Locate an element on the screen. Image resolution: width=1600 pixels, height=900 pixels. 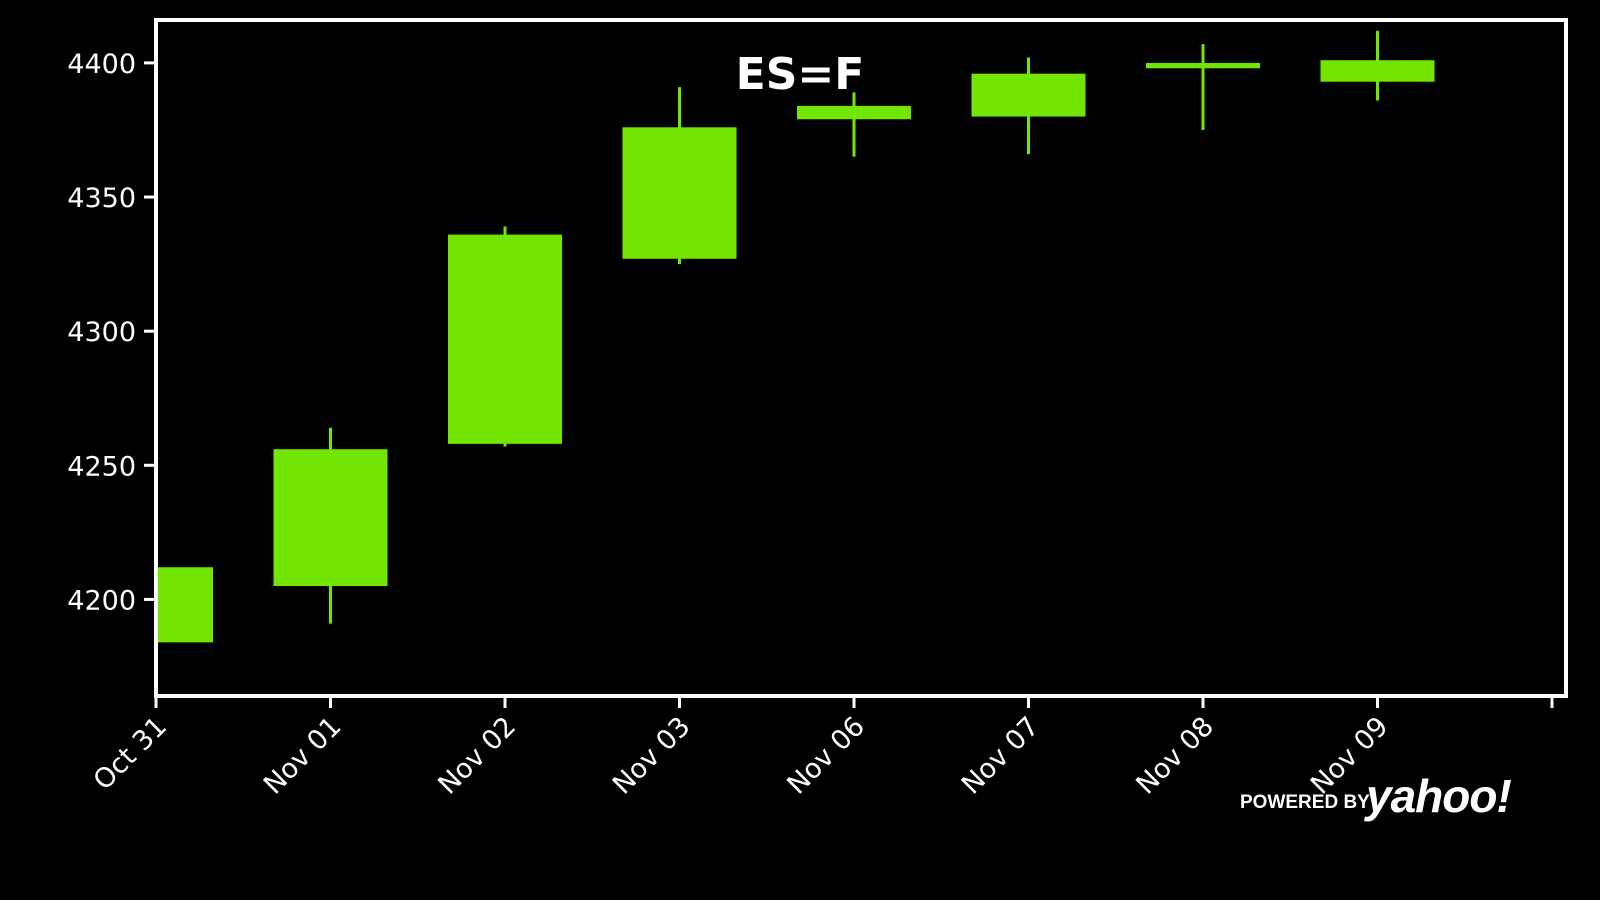
y-tick-label: 4350 is located at coordinates (101, 198).